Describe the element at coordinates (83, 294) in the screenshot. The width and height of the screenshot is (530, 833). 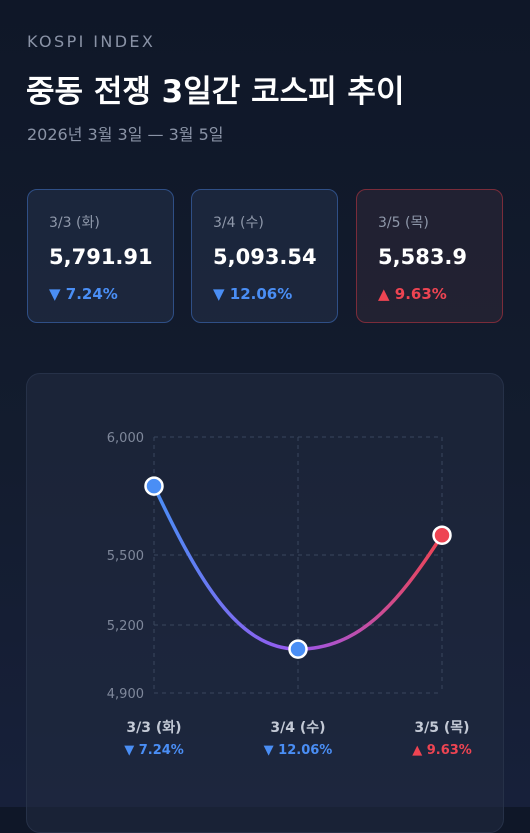
I see `card-change: ▼ 7.24%` at that location.